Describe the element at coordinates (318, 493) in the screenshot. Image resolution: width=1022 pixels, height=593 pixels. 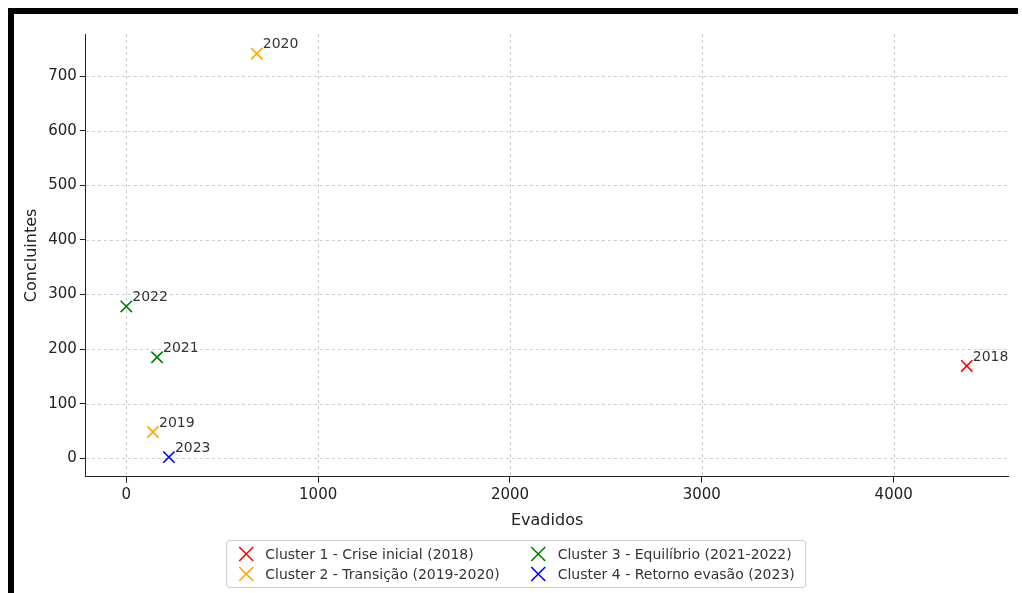
I see `x-tick-label: 1000` at that location.